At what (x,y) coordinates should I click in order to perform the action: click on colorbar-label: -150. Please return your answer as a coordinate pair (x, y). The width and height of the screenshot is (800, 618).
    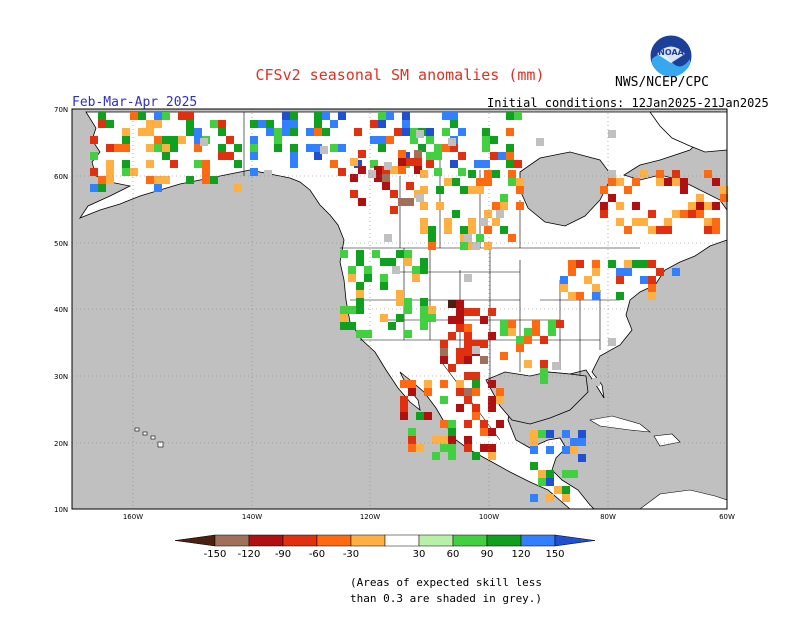
    Looking at the image, I should click on (215, 554).